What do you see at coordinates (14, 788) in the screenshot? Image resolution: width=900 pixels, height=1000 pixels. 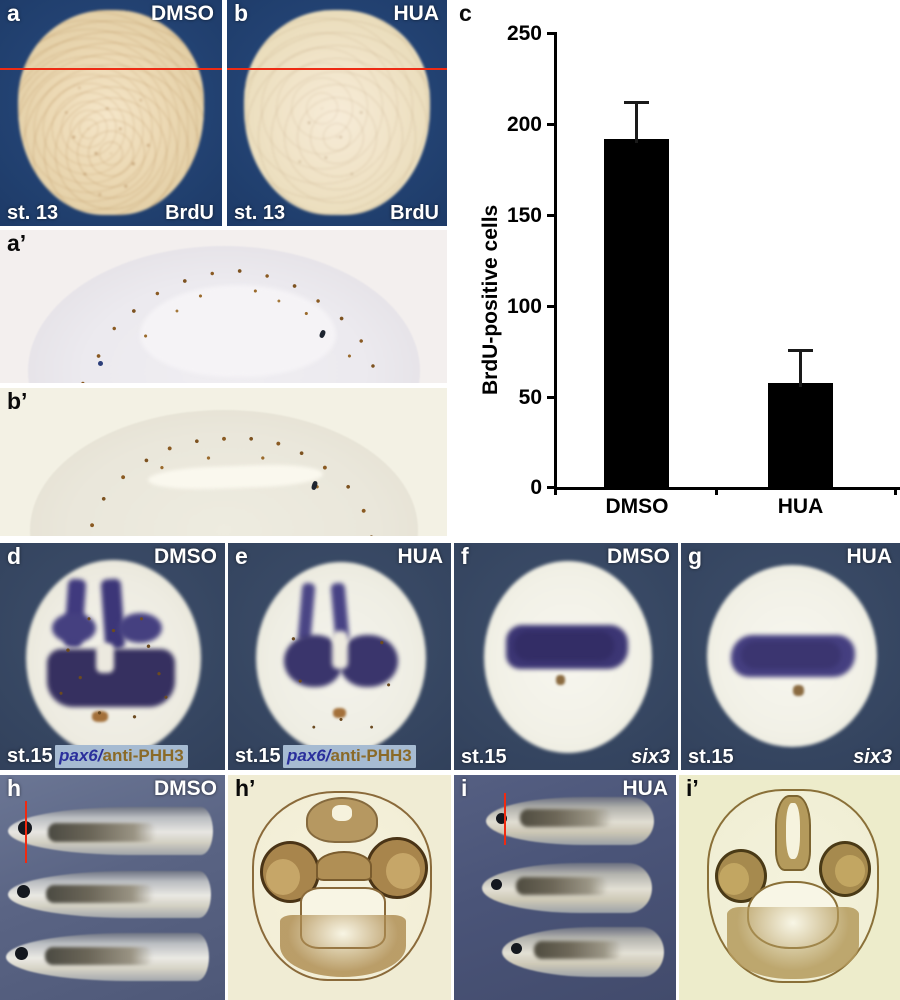 I see `panel-label-h: h` at bounding box center [14, 788].